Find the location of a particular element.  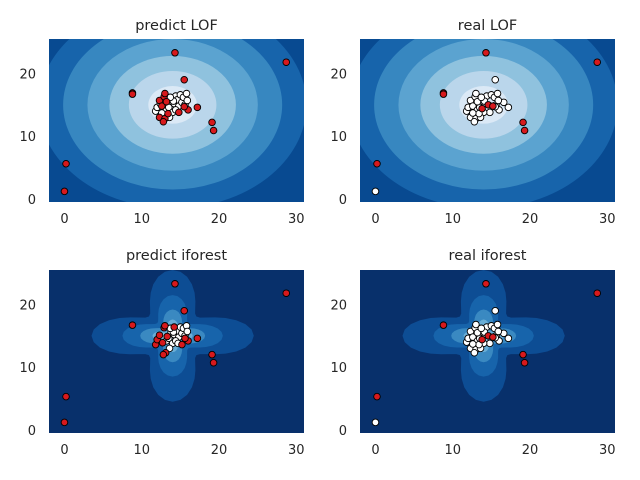

subplot-title: predict LOF is located at coordinates (176, 26).